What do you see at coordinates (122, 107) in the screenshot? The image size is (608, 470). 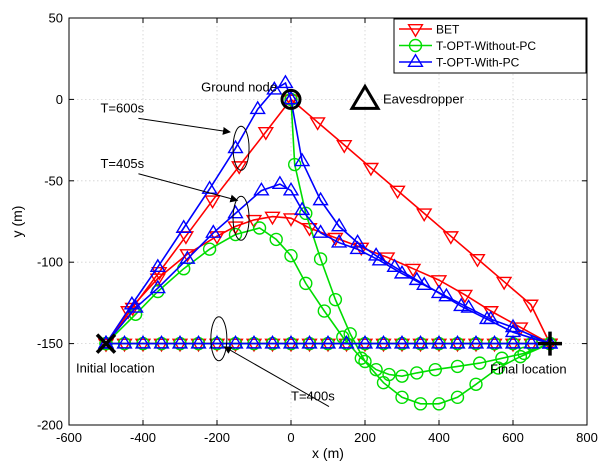 I see `annotation-label: T=600s` at bounding box center [122, 107].